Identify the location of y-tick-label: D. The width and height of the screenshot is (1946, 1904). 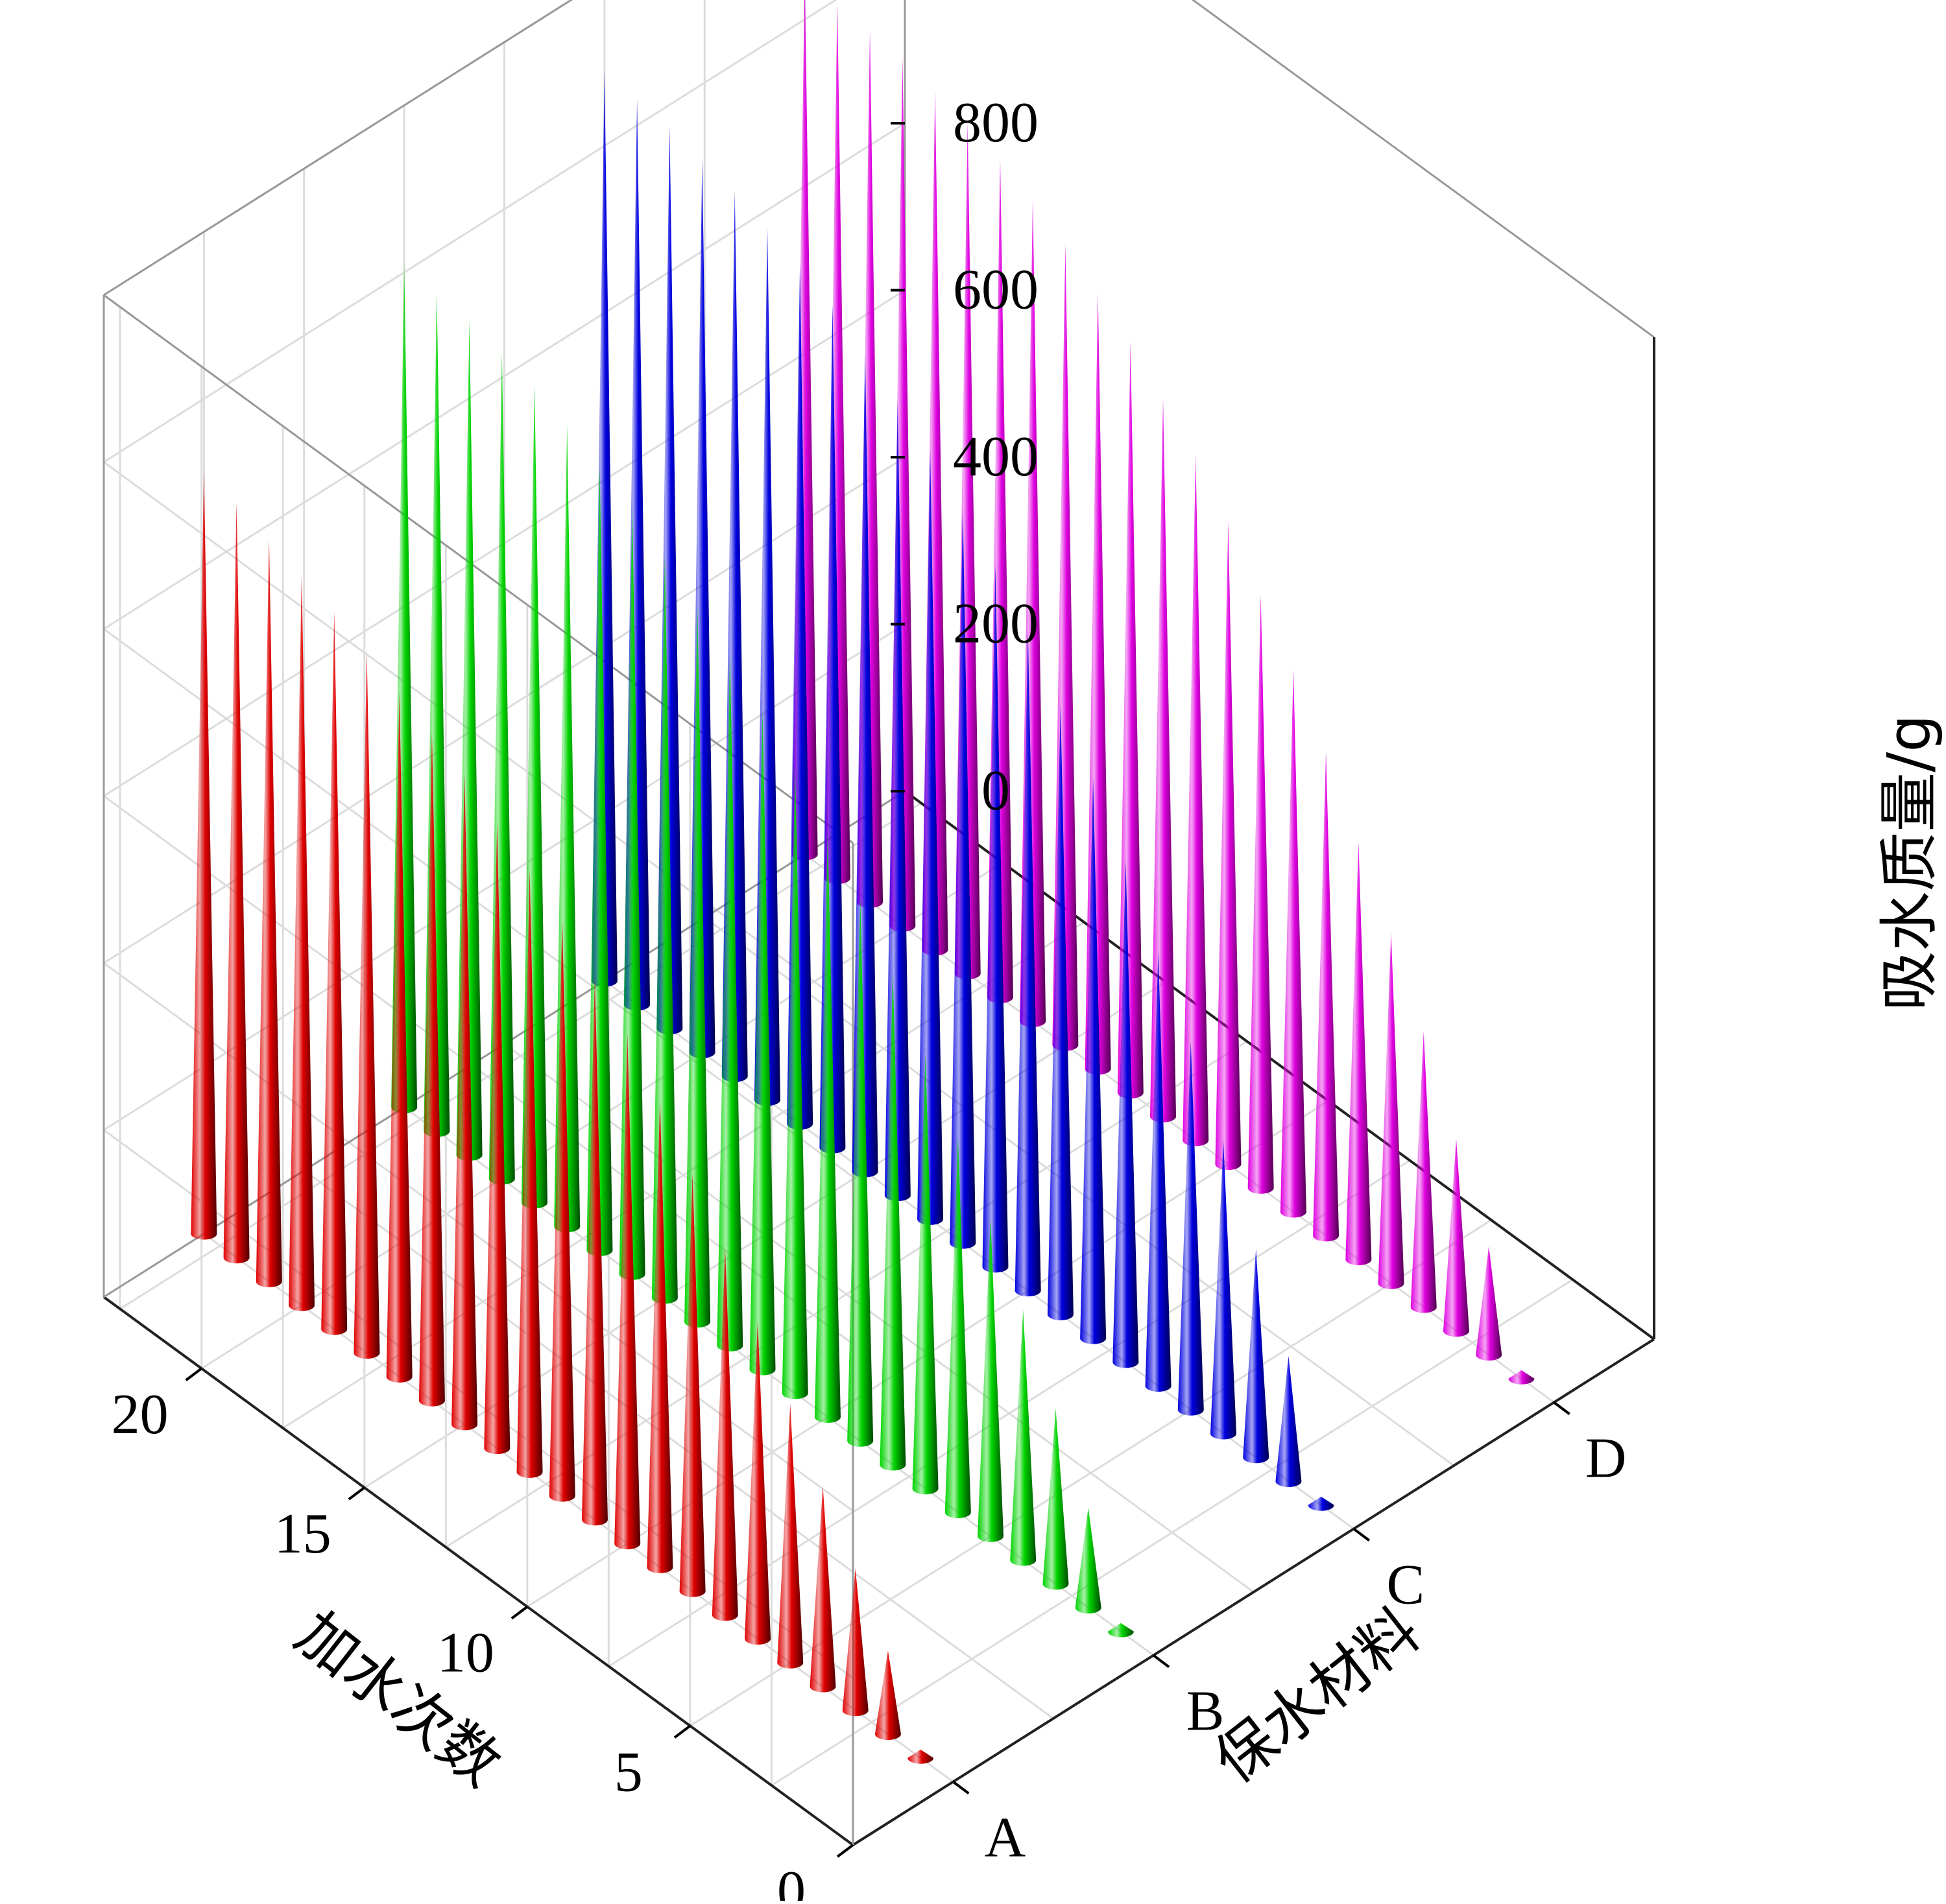
(1606, 1459).